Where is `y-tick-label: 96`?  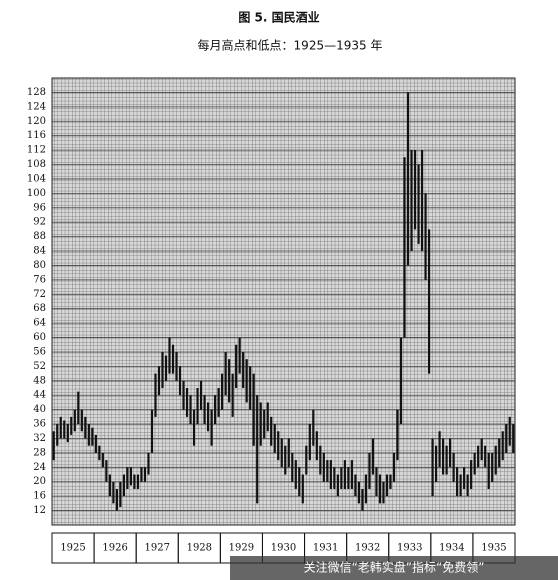 y-tick-label: 96 is located at coordinates (39, 207).